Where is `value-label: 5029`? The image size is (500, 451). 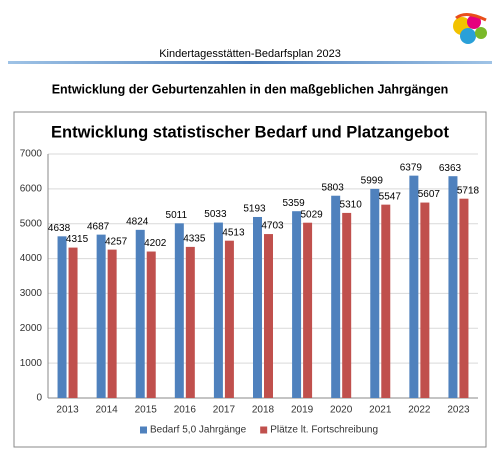
value-label: 5029 is located at coordinates (311, 214).